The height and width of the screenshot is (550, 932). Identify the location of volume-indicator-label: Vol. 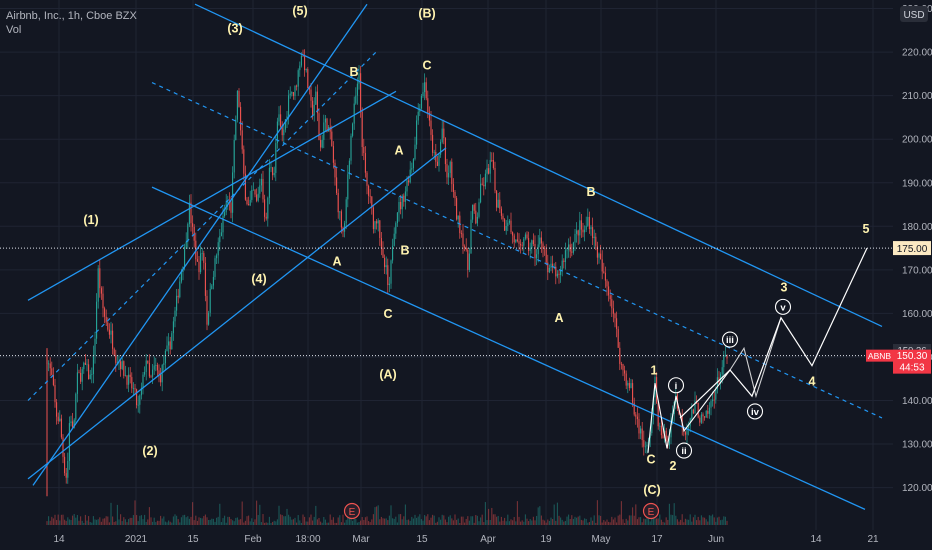
(14, 30).